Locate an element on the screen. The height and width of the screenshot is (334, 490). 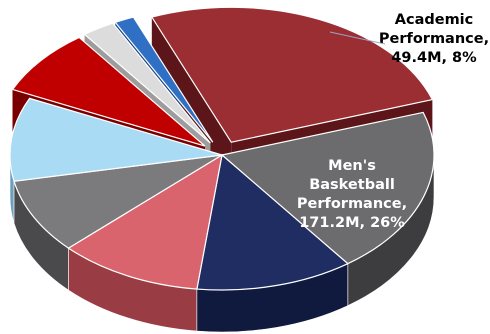
pie-slice-cut-face is located at coordinates (191, 101).